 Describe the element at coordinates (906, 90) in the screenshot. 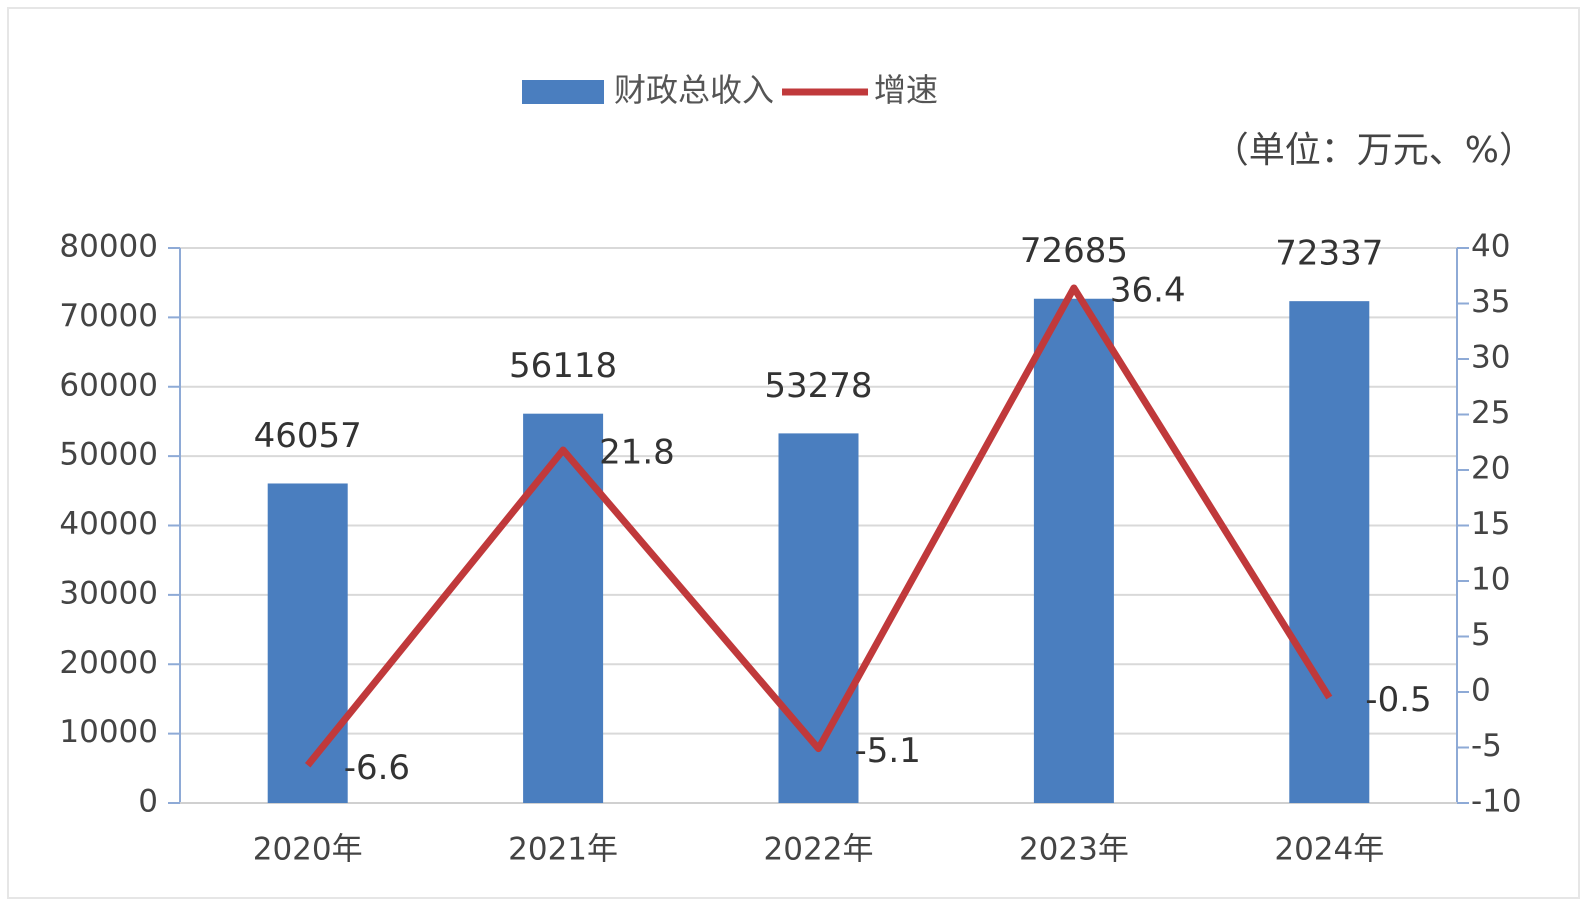

I see `legend-label: 增速` at that location.